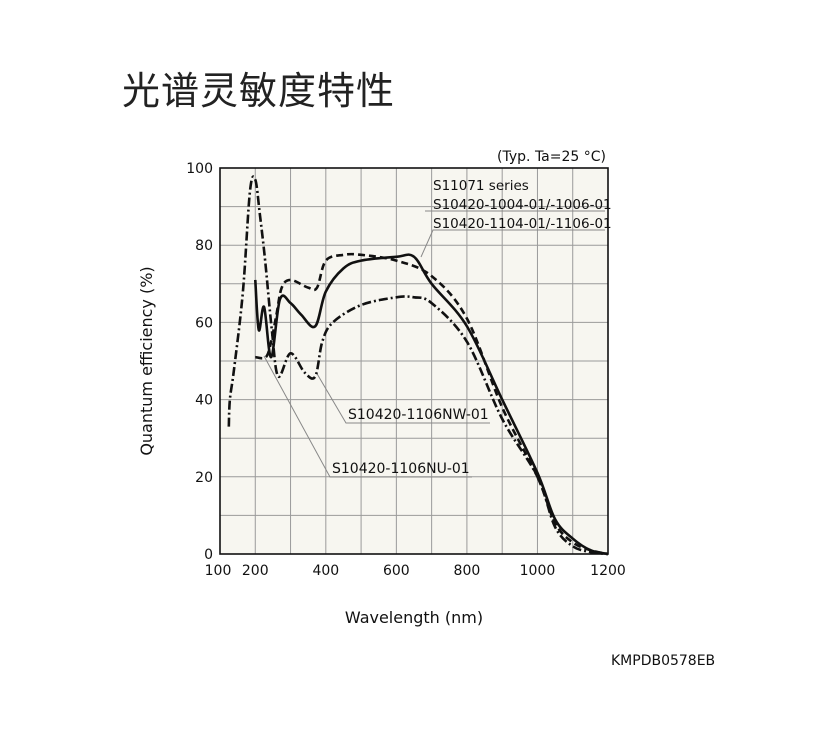 The image size is (817, 735). Describe the element at coordinates (396, 571) in the screenshot. I see `x-tick-label: 600` at that location.